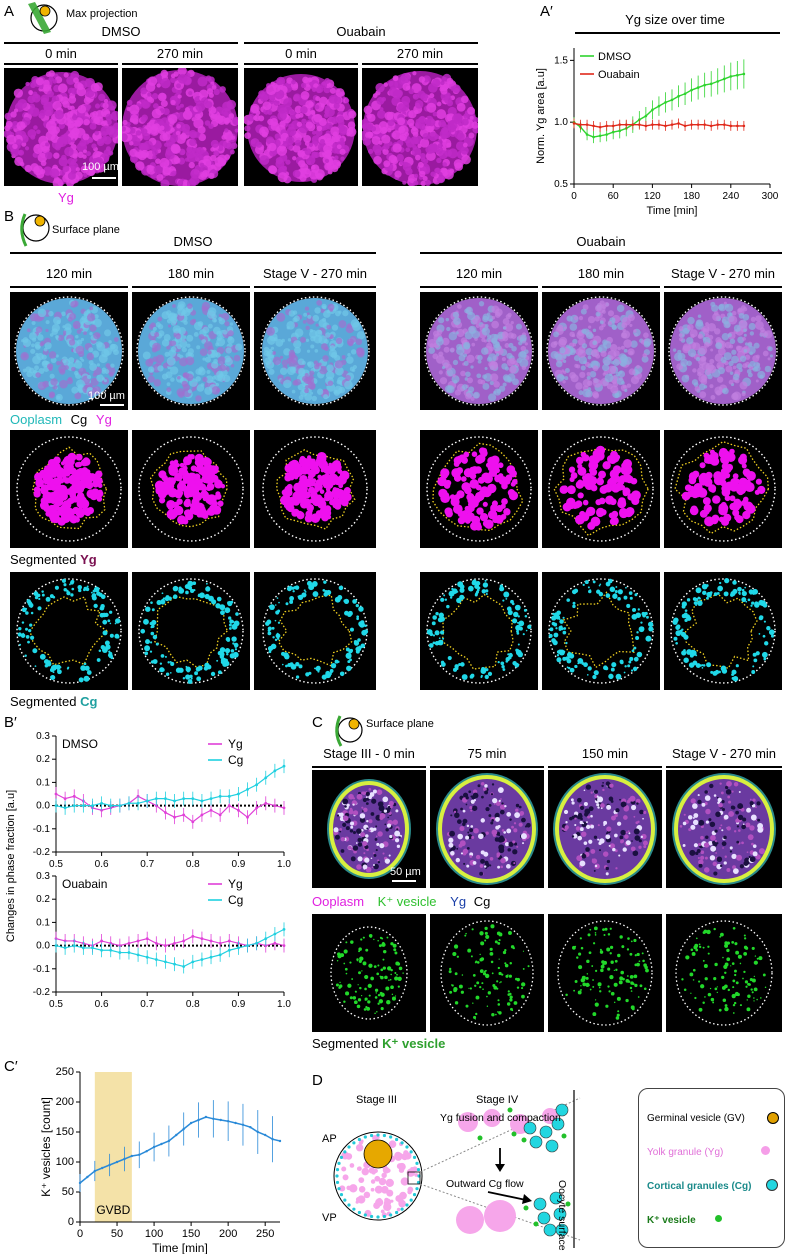 The image size is (789, 1254). I want to click on y-tick-label: -0.1, so click(42, 969).